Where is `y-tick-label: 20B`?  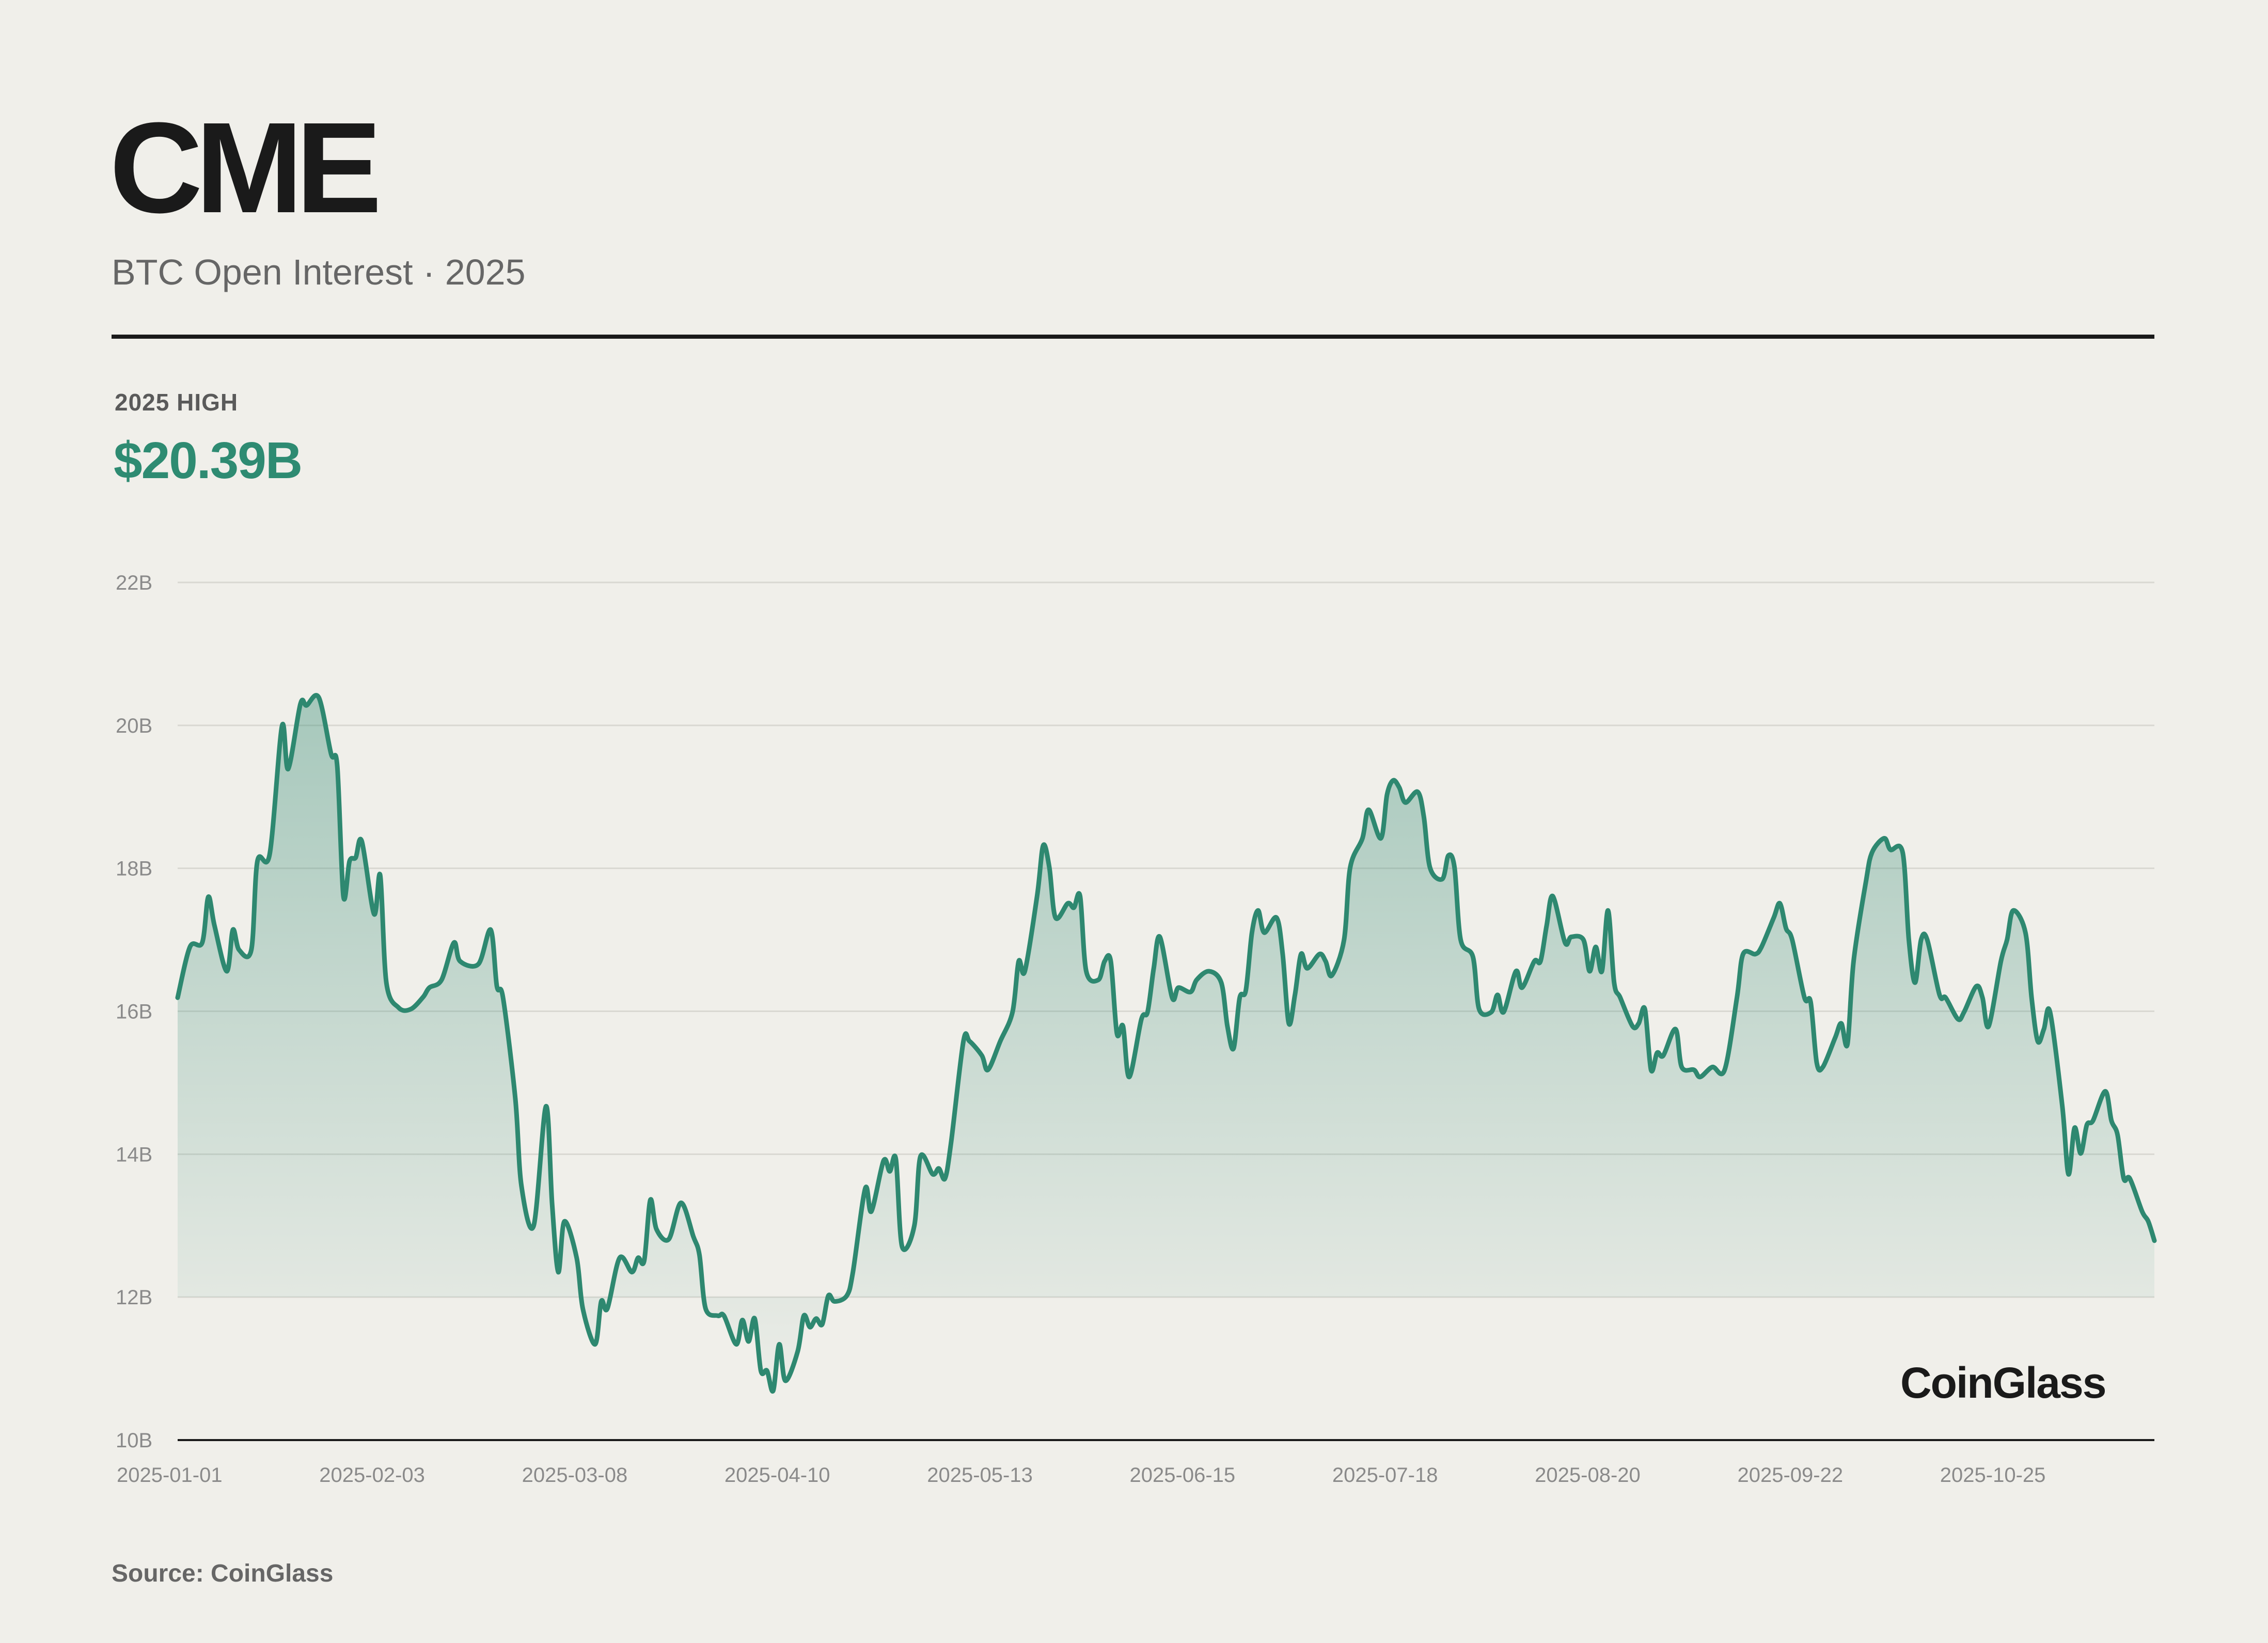
y-tick-label: 20B is located at coordinates (134, 726).